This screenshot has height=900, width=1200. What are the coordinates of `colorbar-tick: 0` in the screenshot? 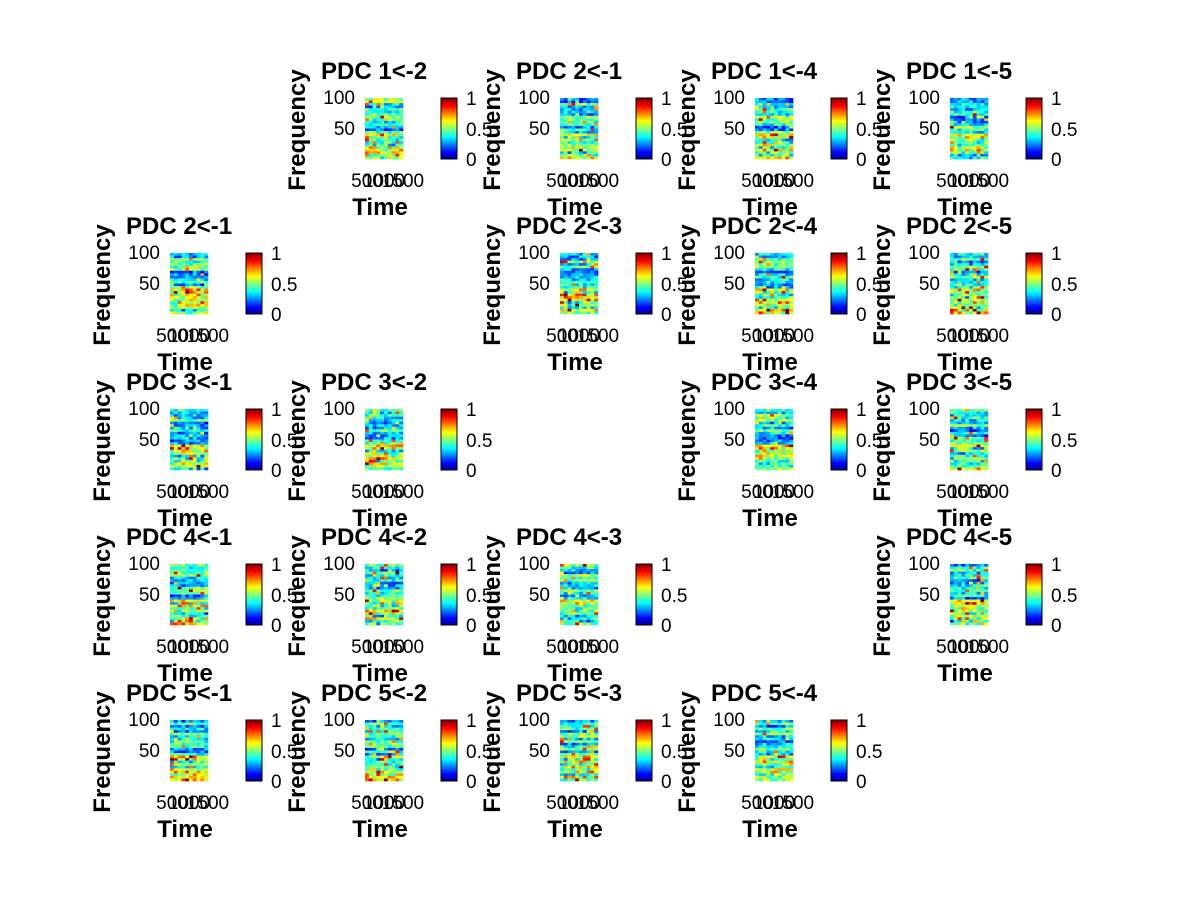 It's located at (471, 626).